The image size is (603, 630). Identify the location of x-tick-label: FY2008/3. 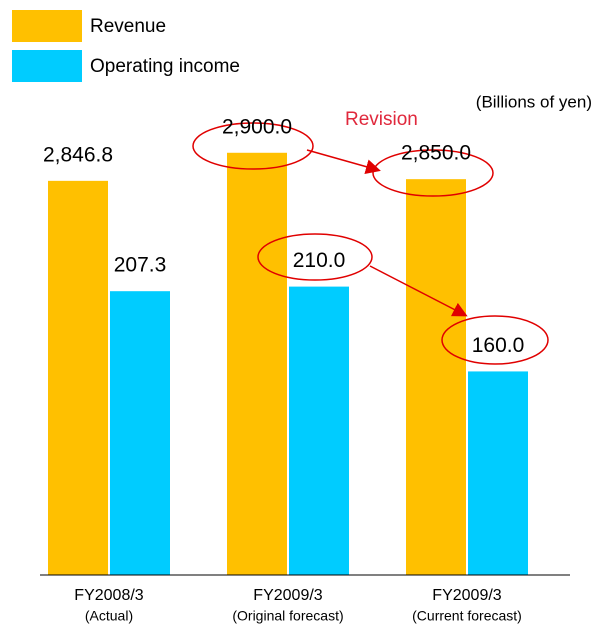
(108, 595).